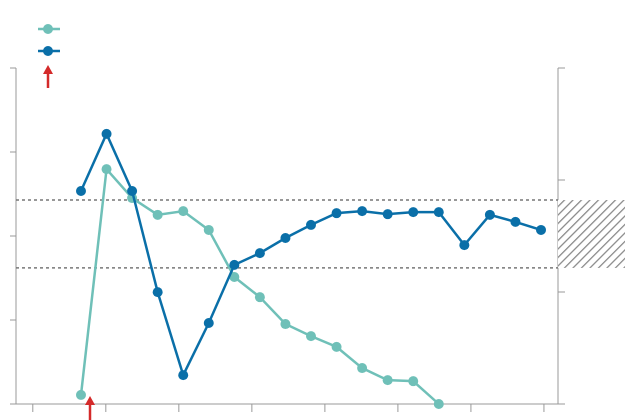 The height and width of the screenshot is (420, 633). I want to click on reference-band-hatch, so click(591, 234).